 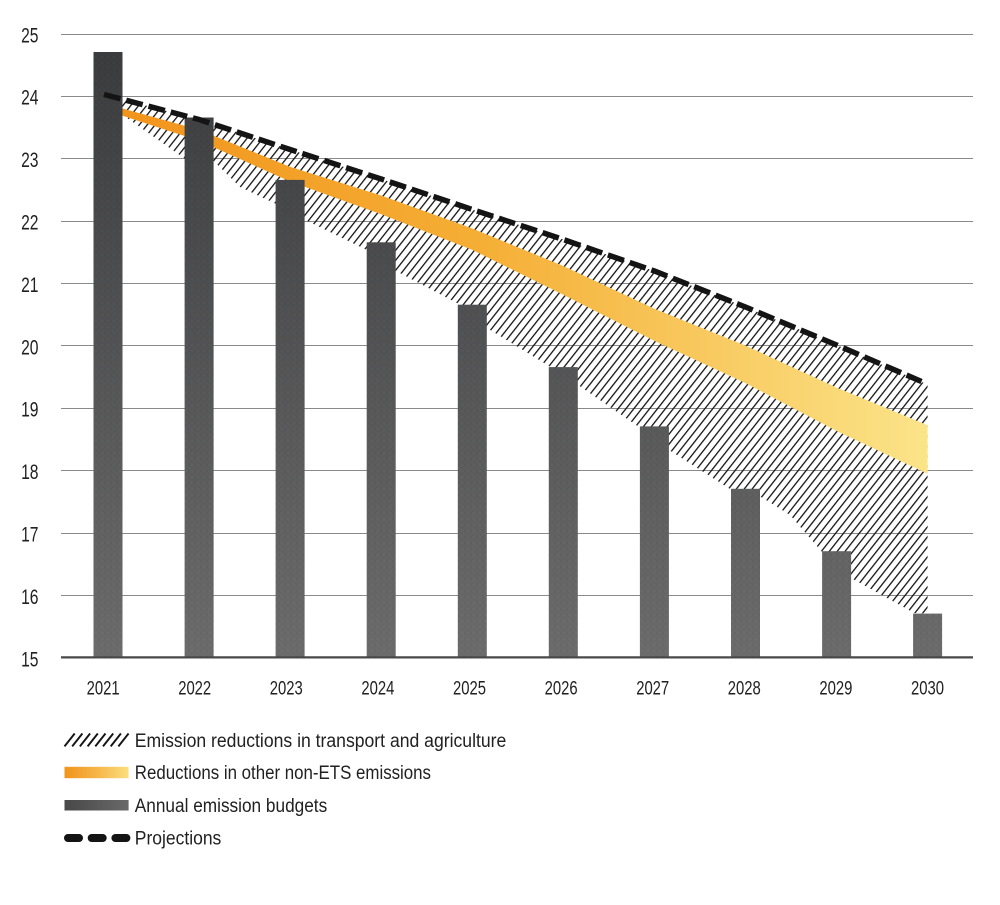 I want to click on svg-text: 2024, so click(x=377, y=688).